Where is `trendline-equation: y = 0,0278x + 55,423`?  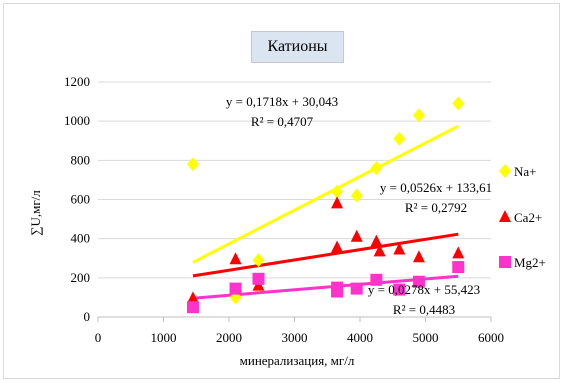 trendline-equation: y = 0,0278x + 55,423 is located at coordinates (424, 289).